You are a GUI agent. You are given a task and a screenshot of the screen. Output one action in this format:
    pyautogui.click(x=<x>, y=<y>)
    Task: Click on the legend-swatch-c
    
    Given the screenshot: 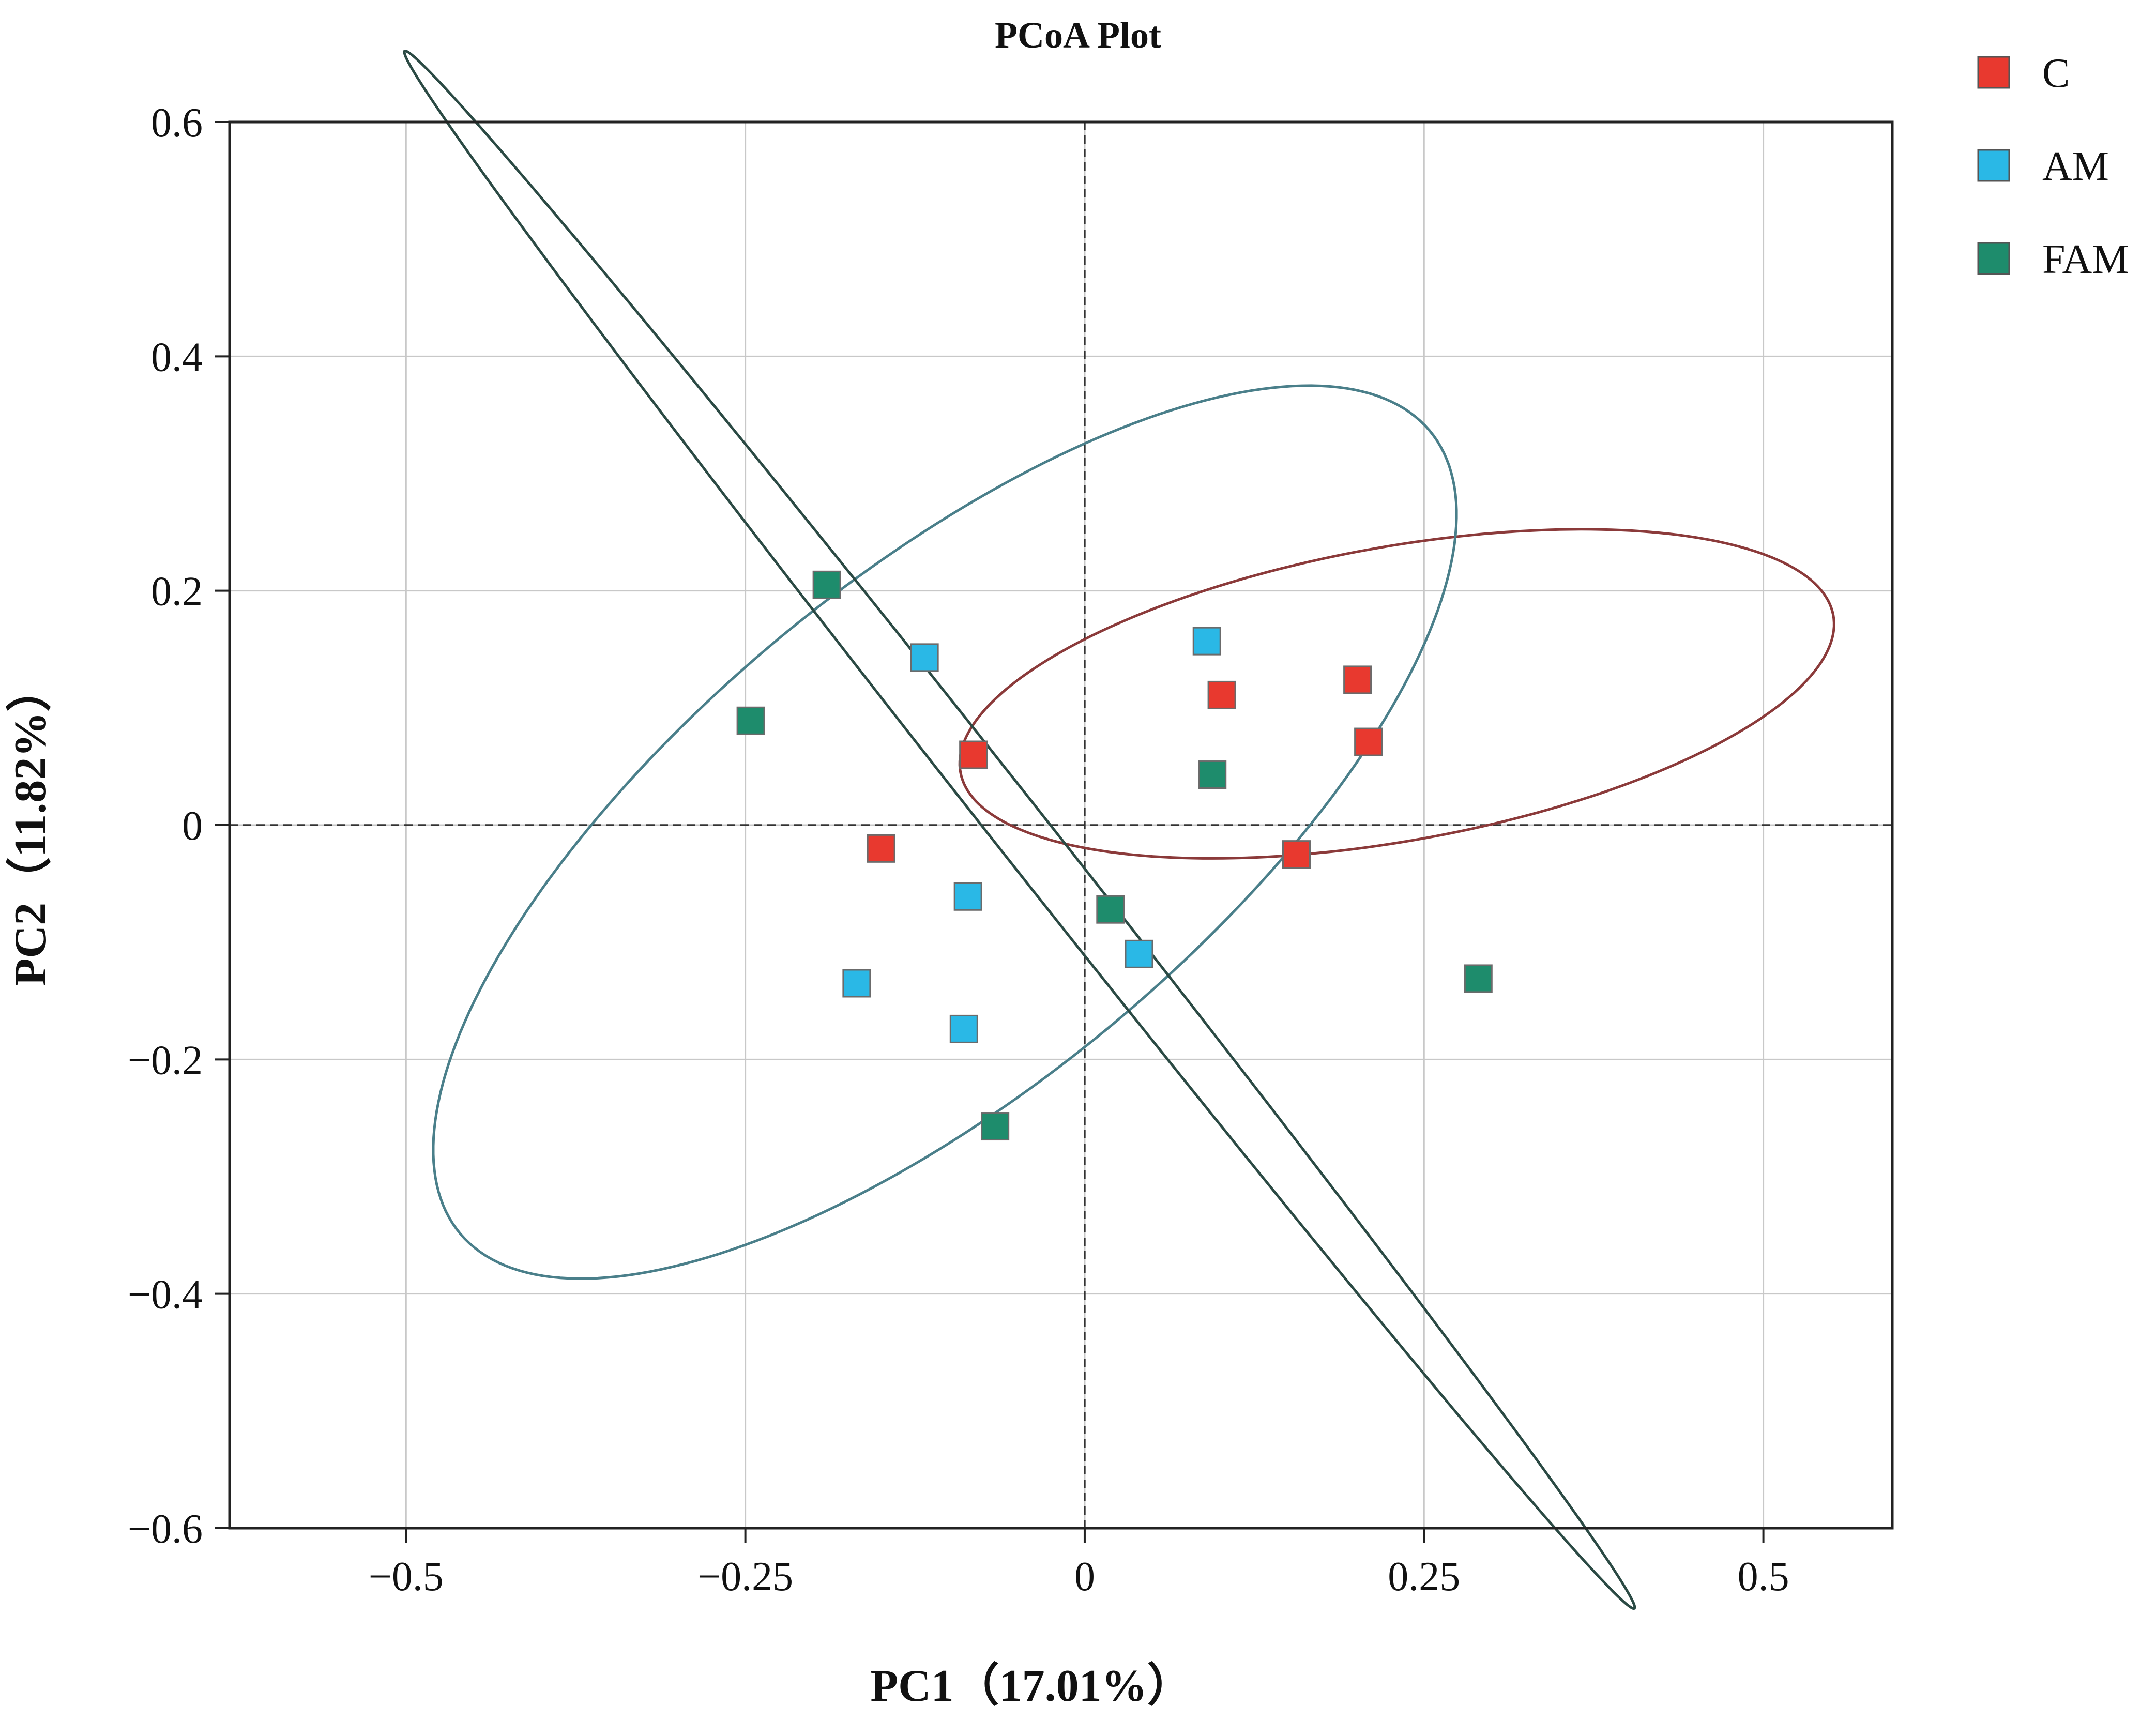 What is the action you would take?
    pyautogui.click(x=1994, y=72)
    